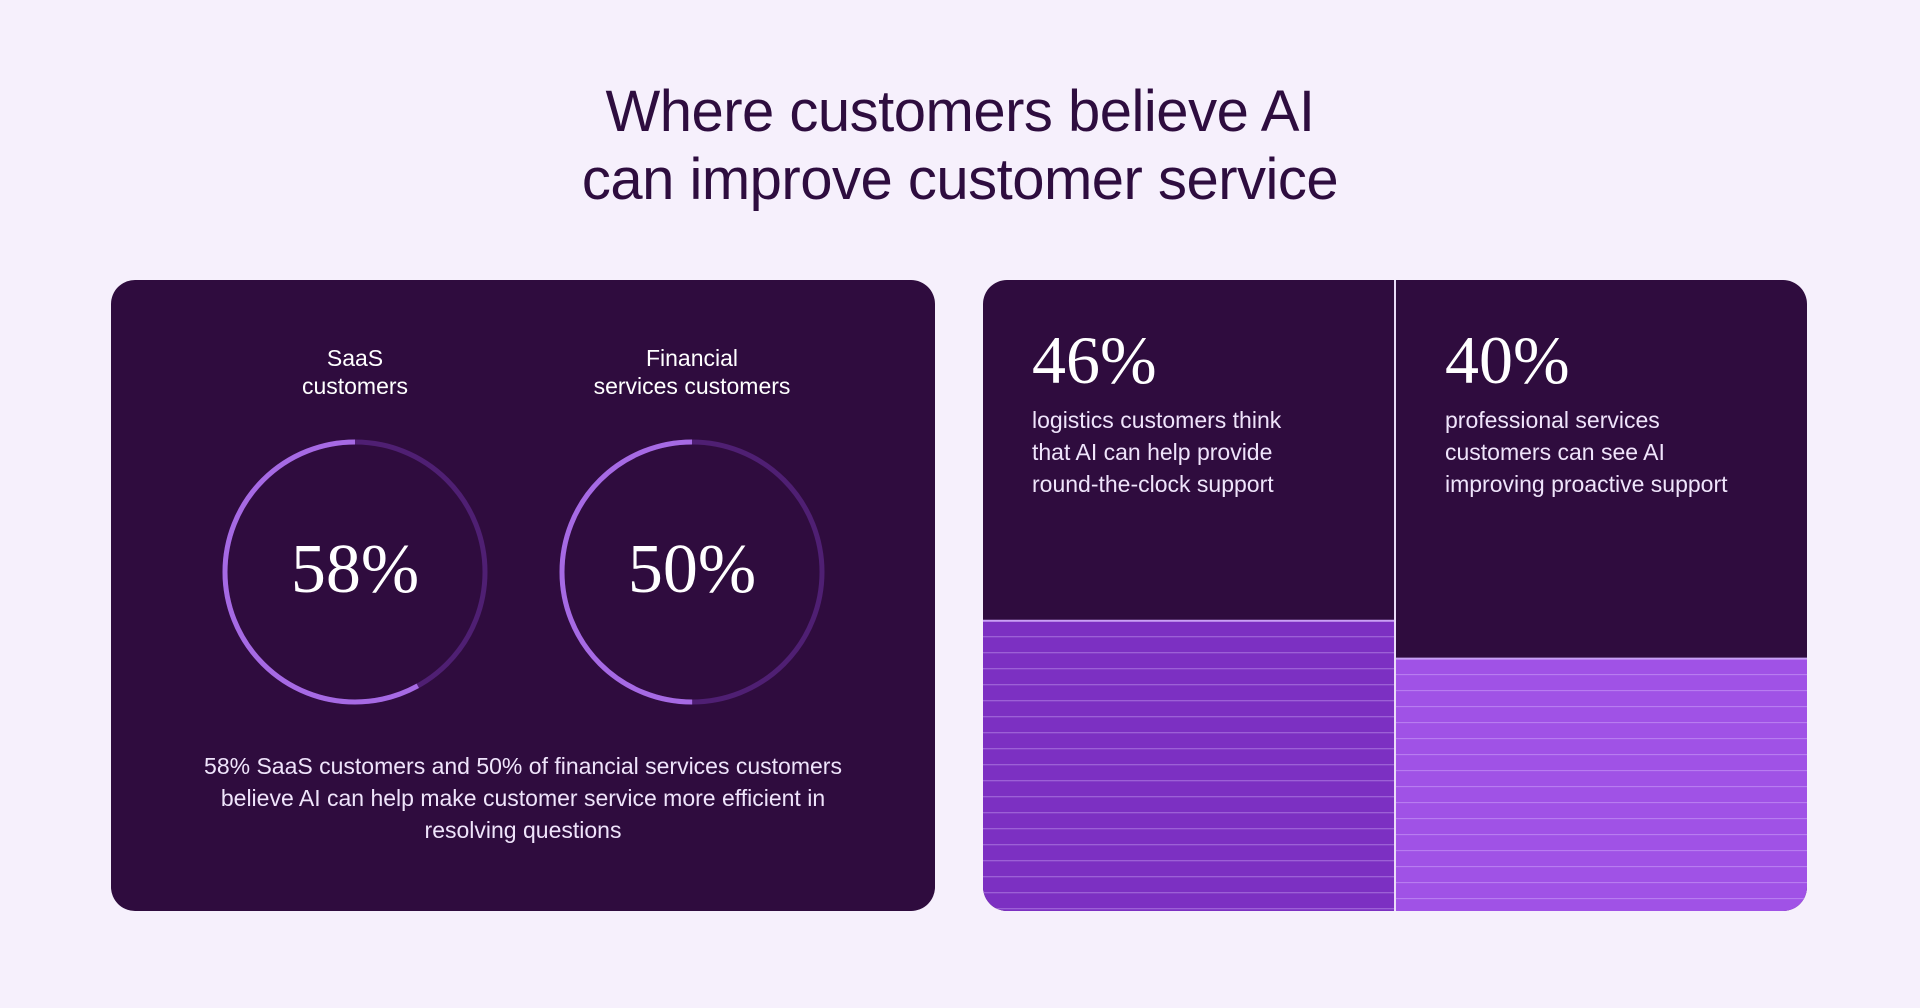 The width and height of the screenshot is (1920, 1008). Describe the element at coordinates (1153, 484) in the screenshot. I see `bar-text: round-the-clock support` at that location.